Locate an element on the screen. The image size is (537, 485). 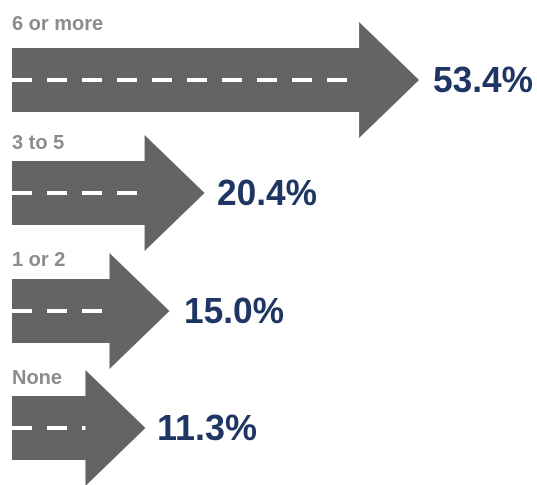
value-label: 20.4% is located at coordinates (267, 192).